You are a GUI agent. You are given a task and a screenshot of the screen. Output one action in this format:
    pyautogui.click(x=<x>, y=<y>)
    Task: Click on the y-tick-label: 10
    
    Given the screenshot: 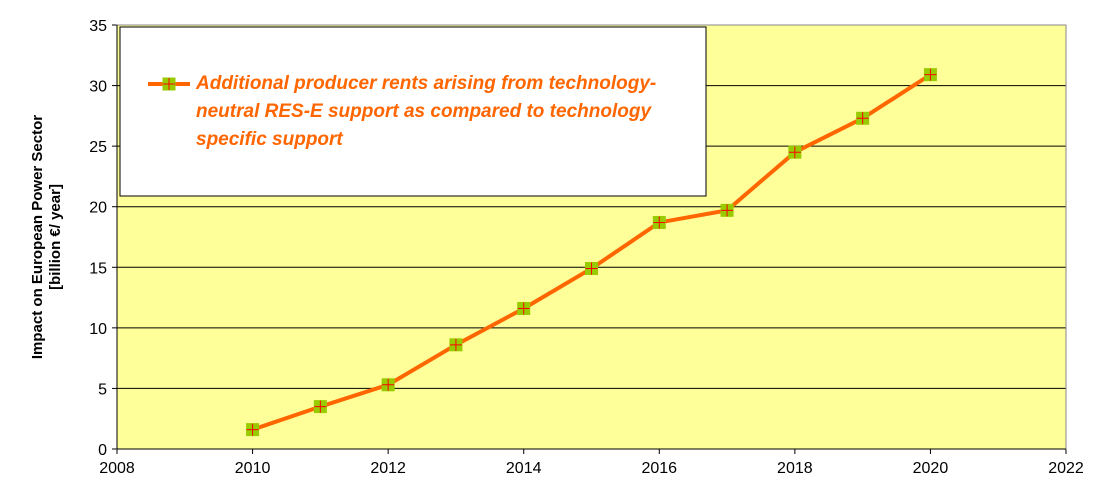 What is the action you would take?
    pyautogui.click(x=98, y=329)
    